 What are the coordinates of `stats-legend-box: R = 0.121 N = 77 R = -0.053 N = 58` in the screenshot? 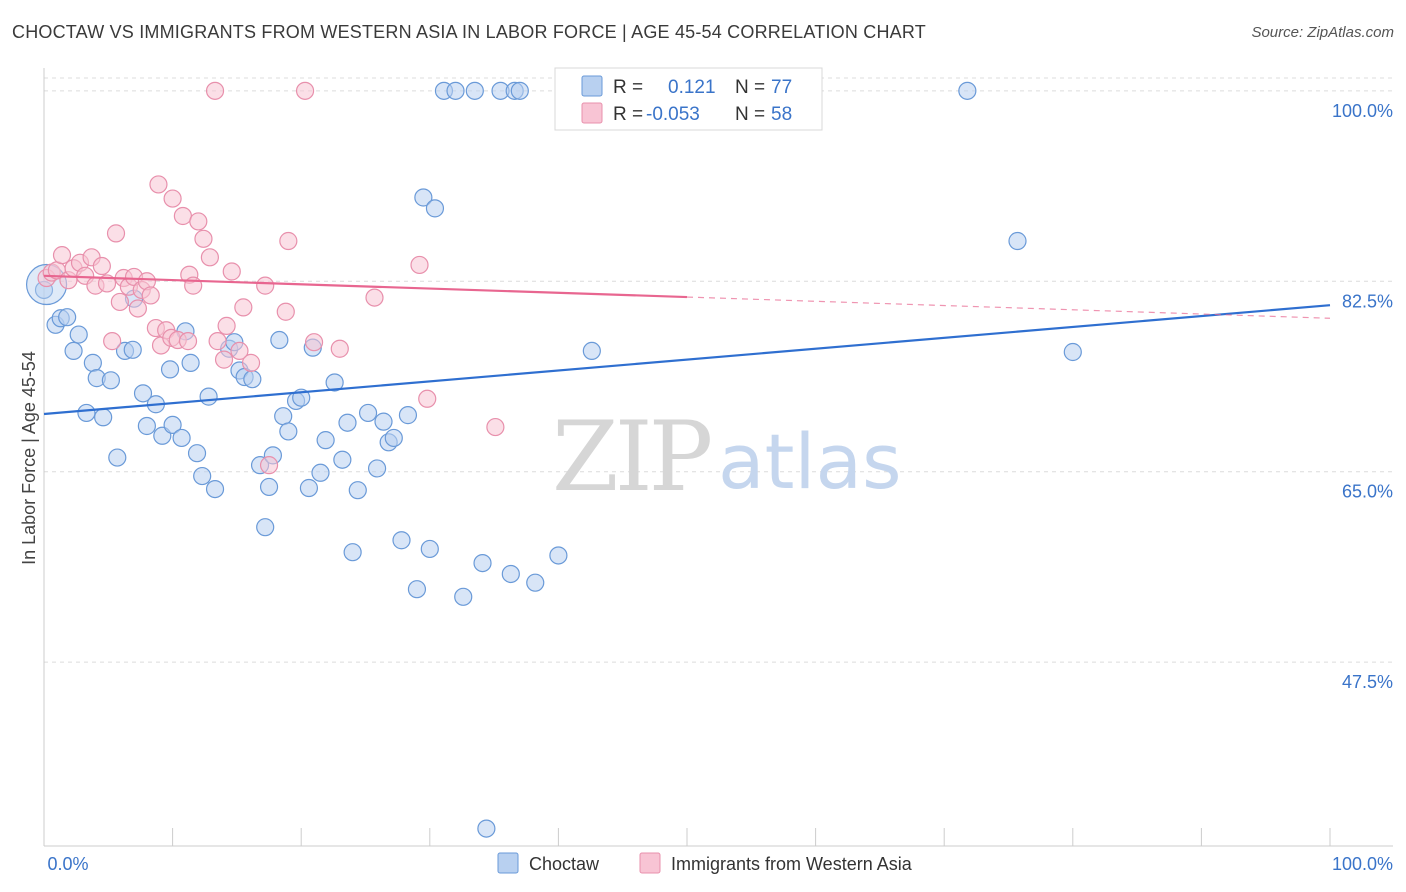 It's located at (688, 99).